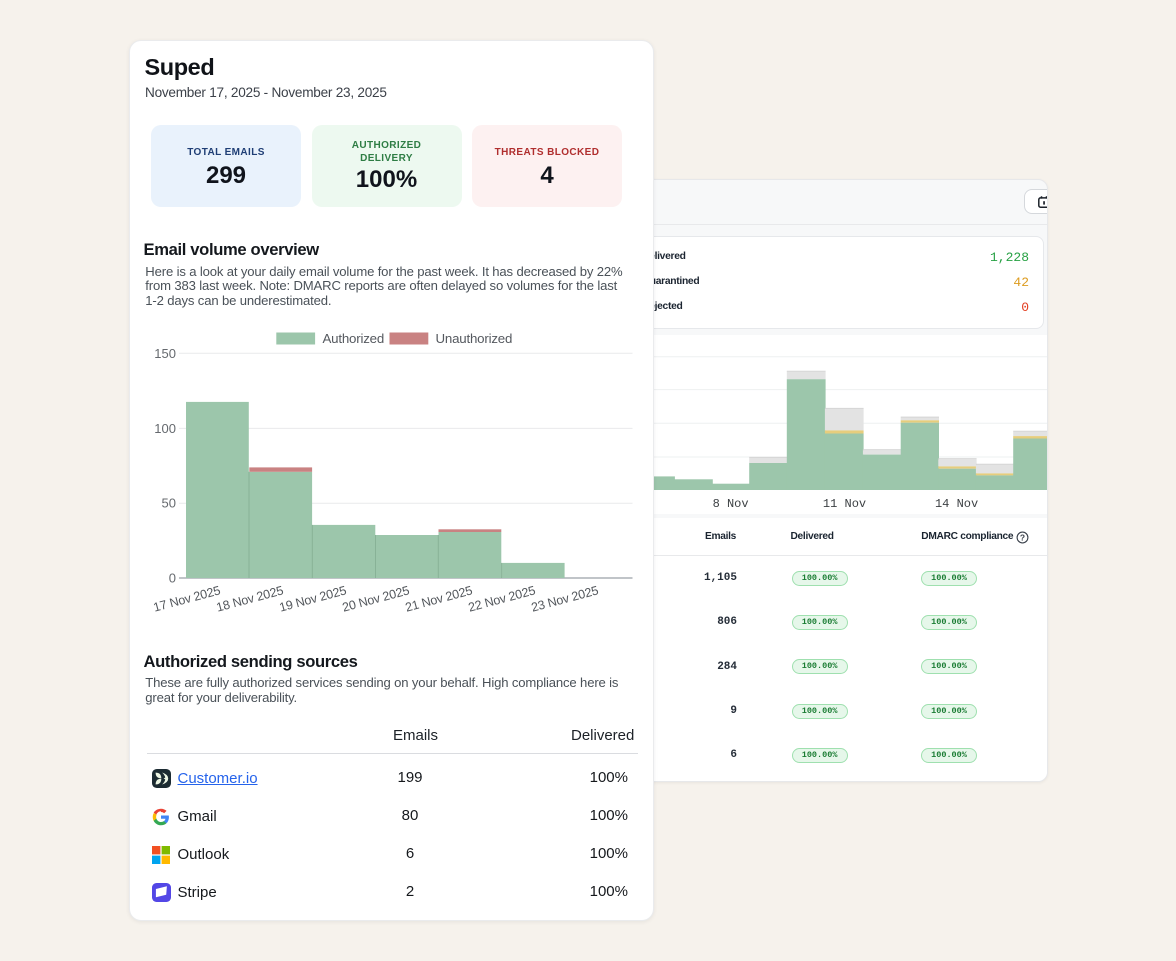 The width and height of the screenshot is (1176, 961). What do you see at coordinates (565, 598) in the screenshot?
I see `svg-text: 23 Nov 2025` at bounding box center [565, 598].